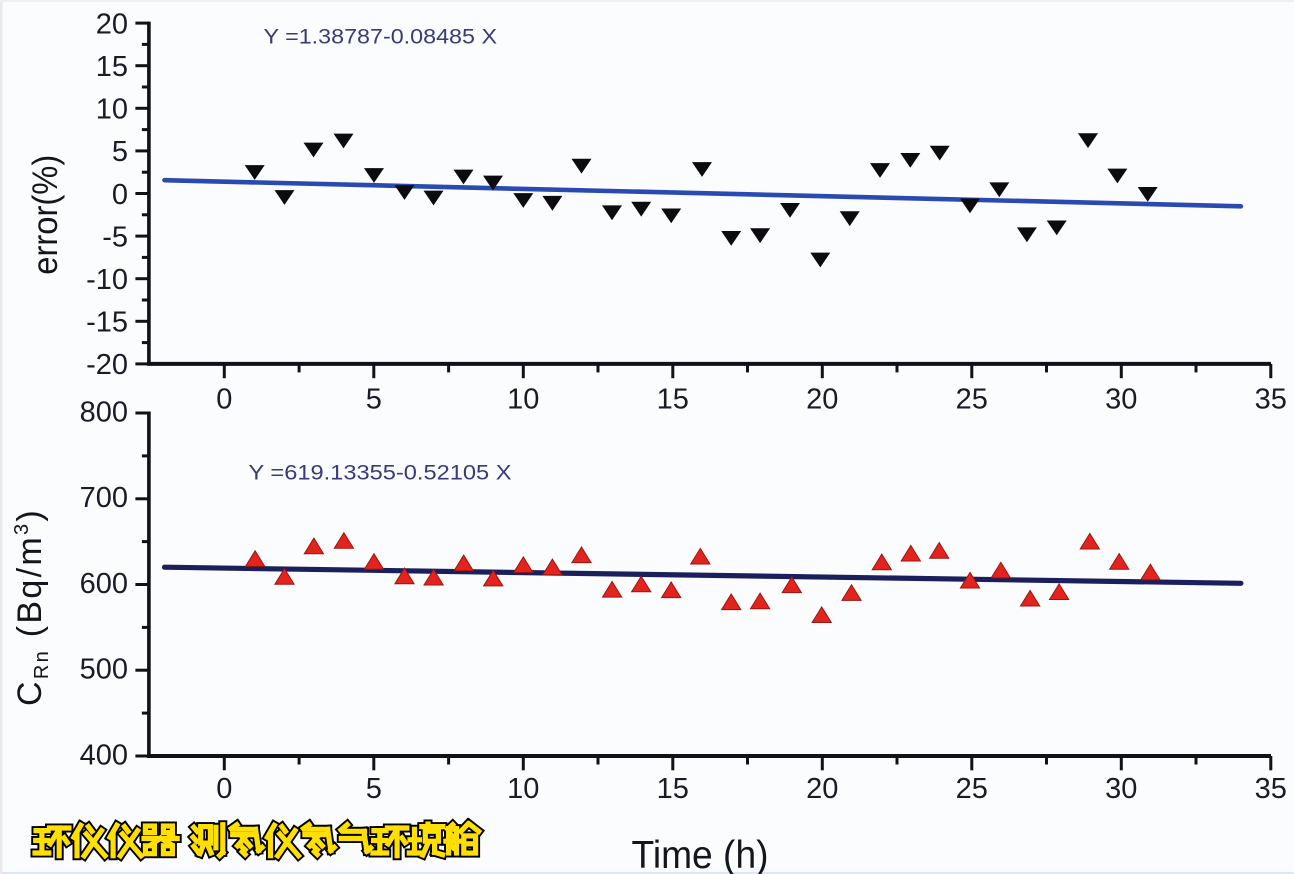 The width and height of the screenshot is (1294, 874). Describe the element at coordinates (104, 584) in the screenshot. I see `svg-text: 600` at that location.